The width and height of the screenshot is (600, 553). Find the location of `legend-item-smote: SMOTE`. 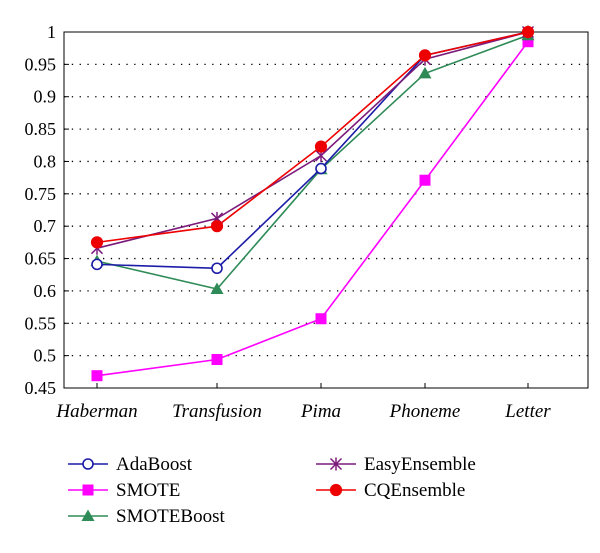

legend-item-smote: SMOTE is located at coordinates (124, 490).